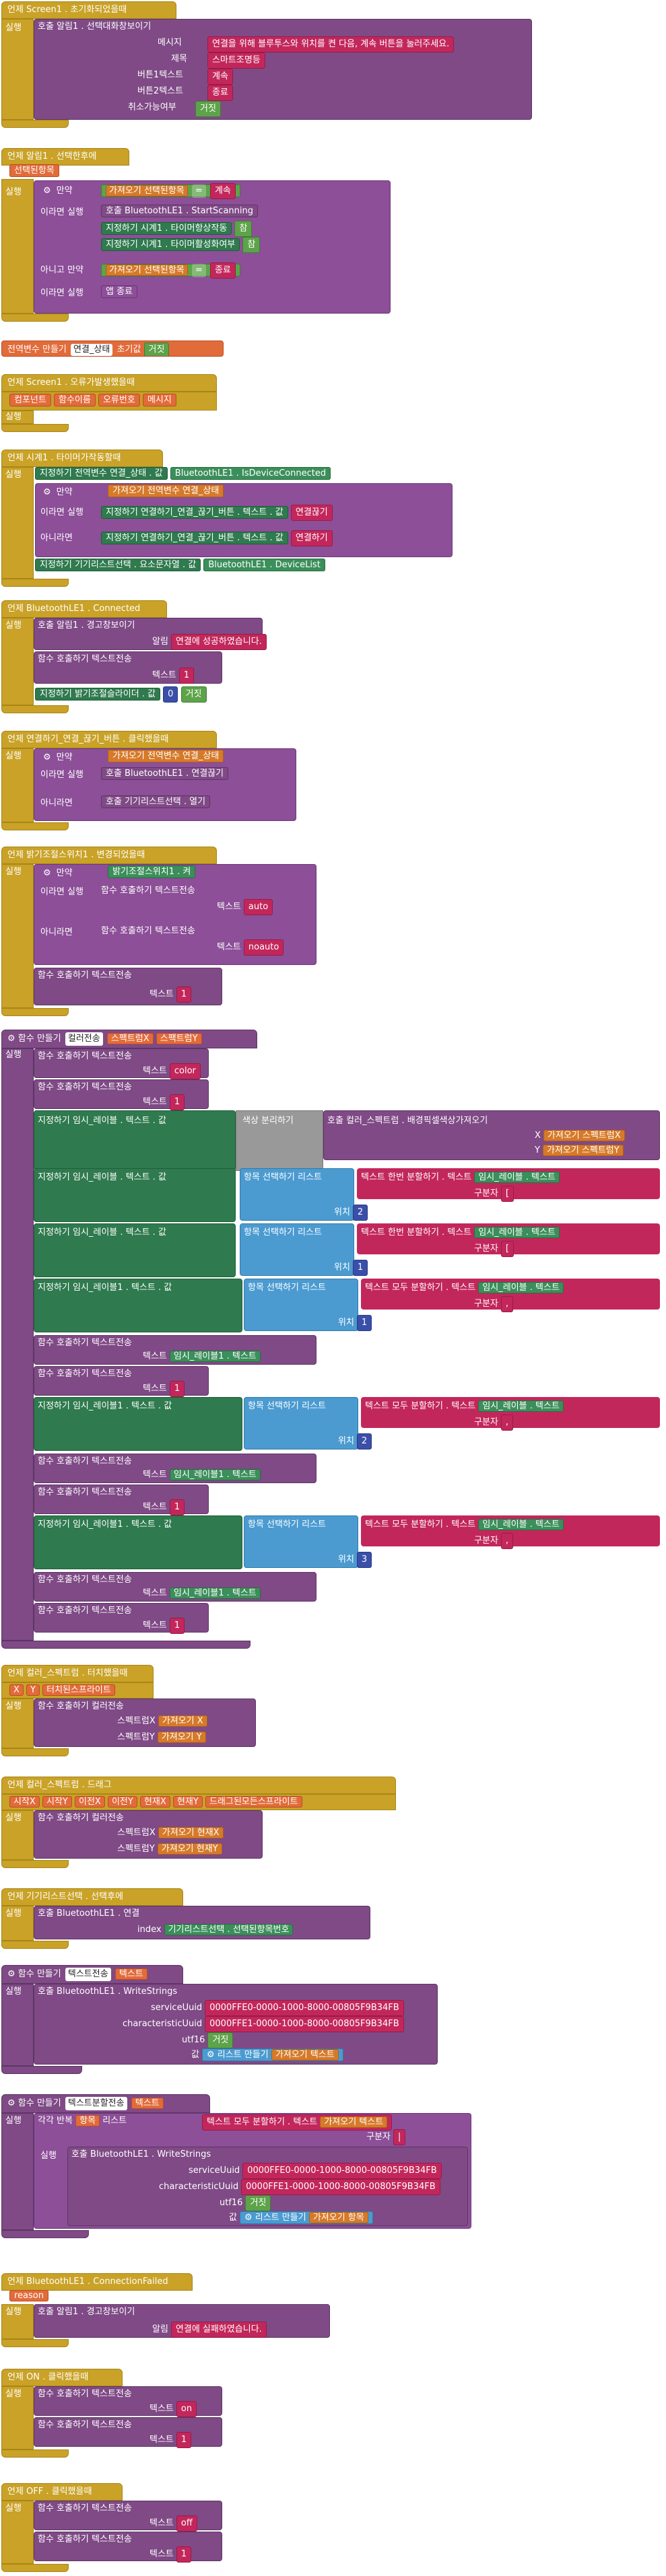 The width and height of the screenshot is (666, 2576). Describe the element at coordinates (148, 1834) in the screenshot. I see `call-color-send` at that location.